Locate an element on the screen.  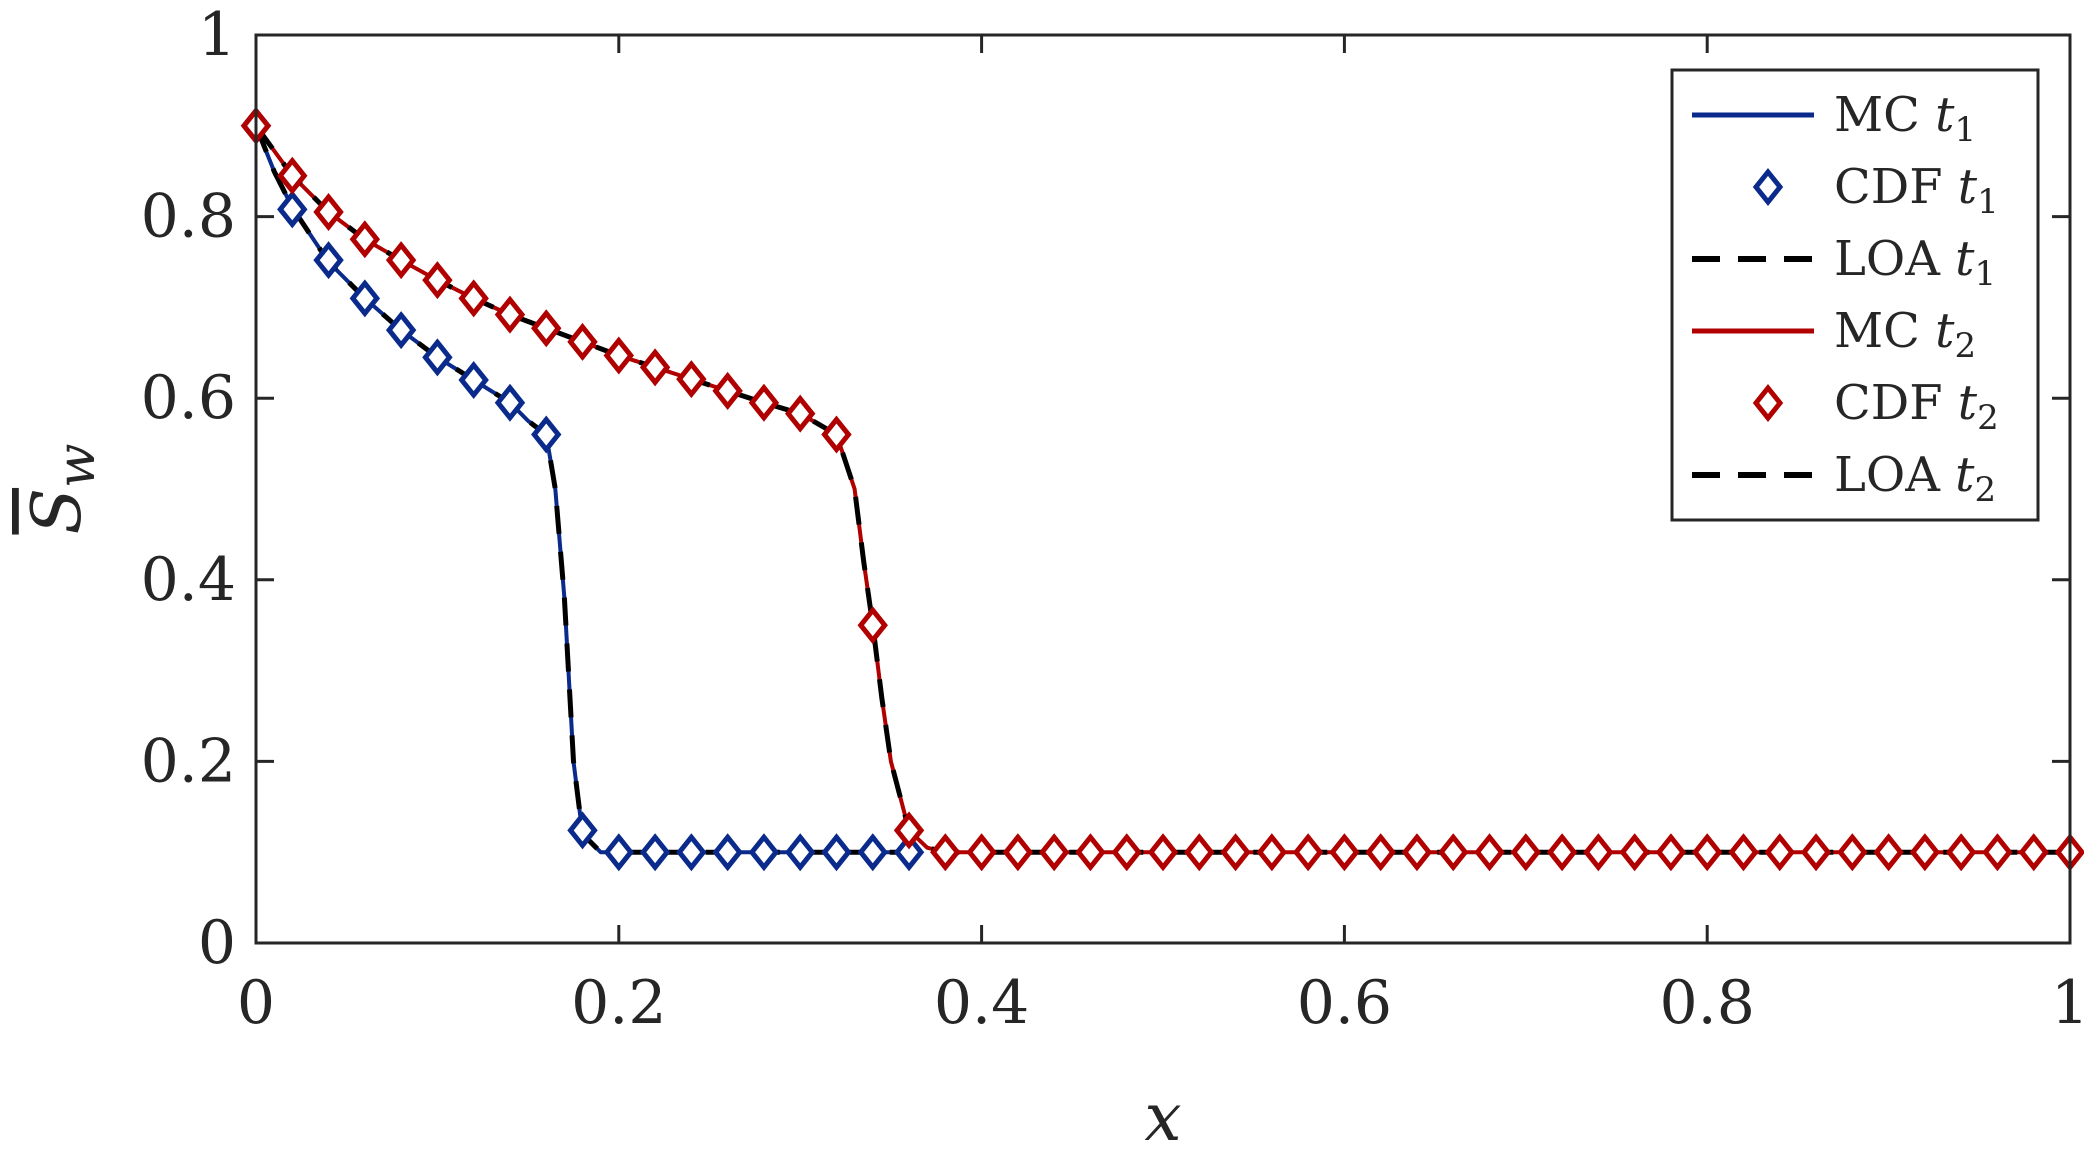
legend-label-cdf-t2: CDF t2 is located at coordinates (1916, 406).